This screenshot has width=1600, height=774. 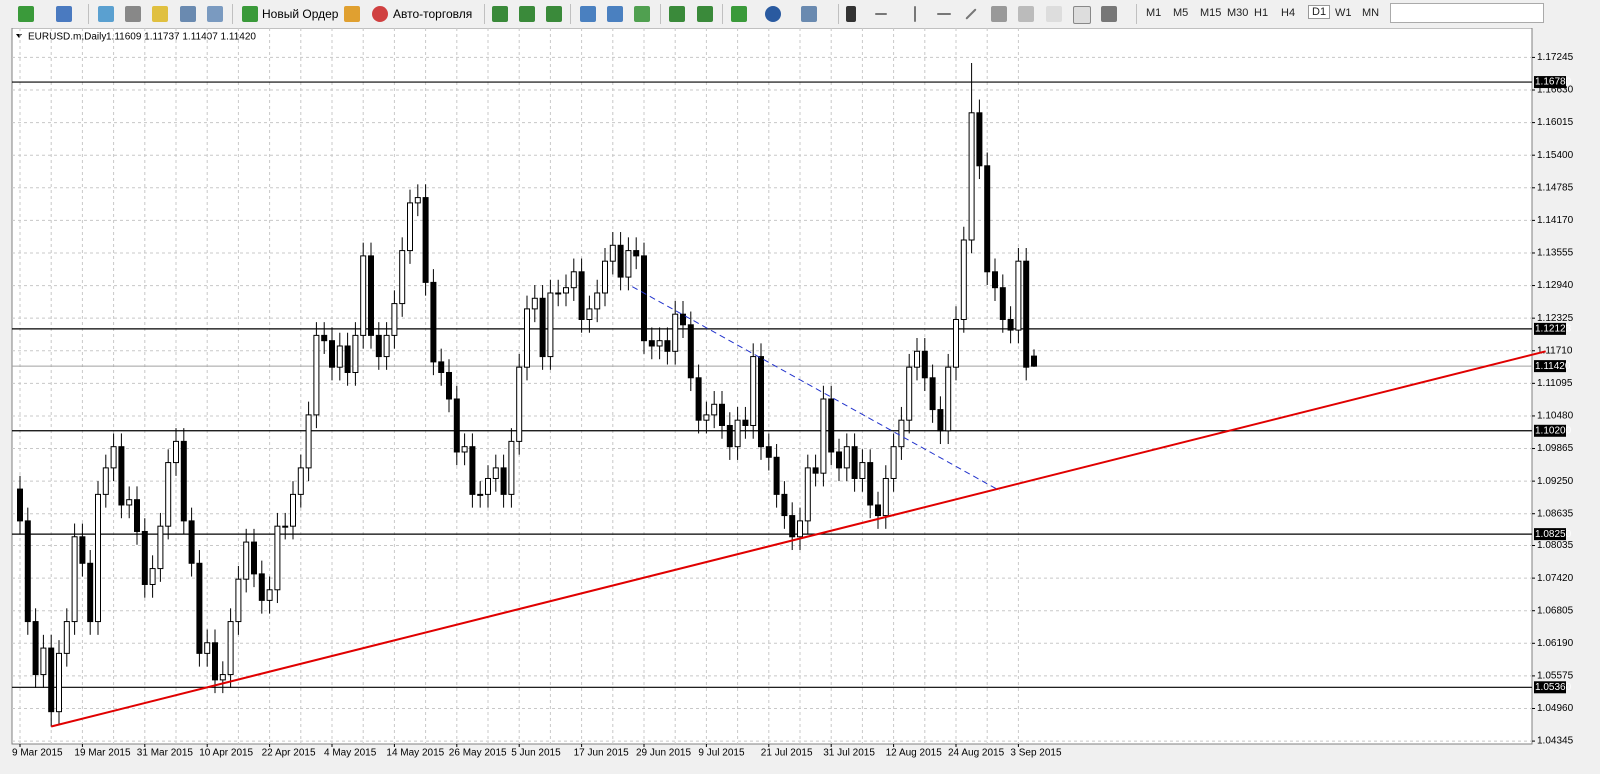 I want to click on timeframe-button: M1, so click(x=1154, y=13).